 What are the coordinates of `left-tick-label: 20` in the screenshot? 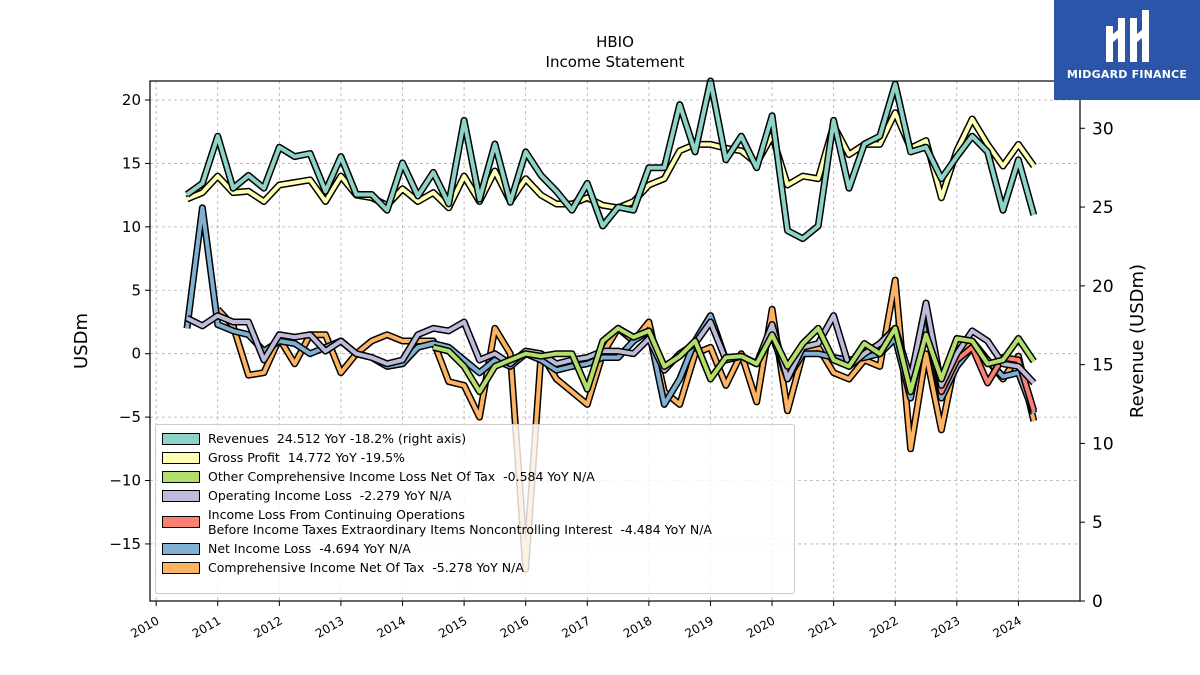 It's located at (131, 100).